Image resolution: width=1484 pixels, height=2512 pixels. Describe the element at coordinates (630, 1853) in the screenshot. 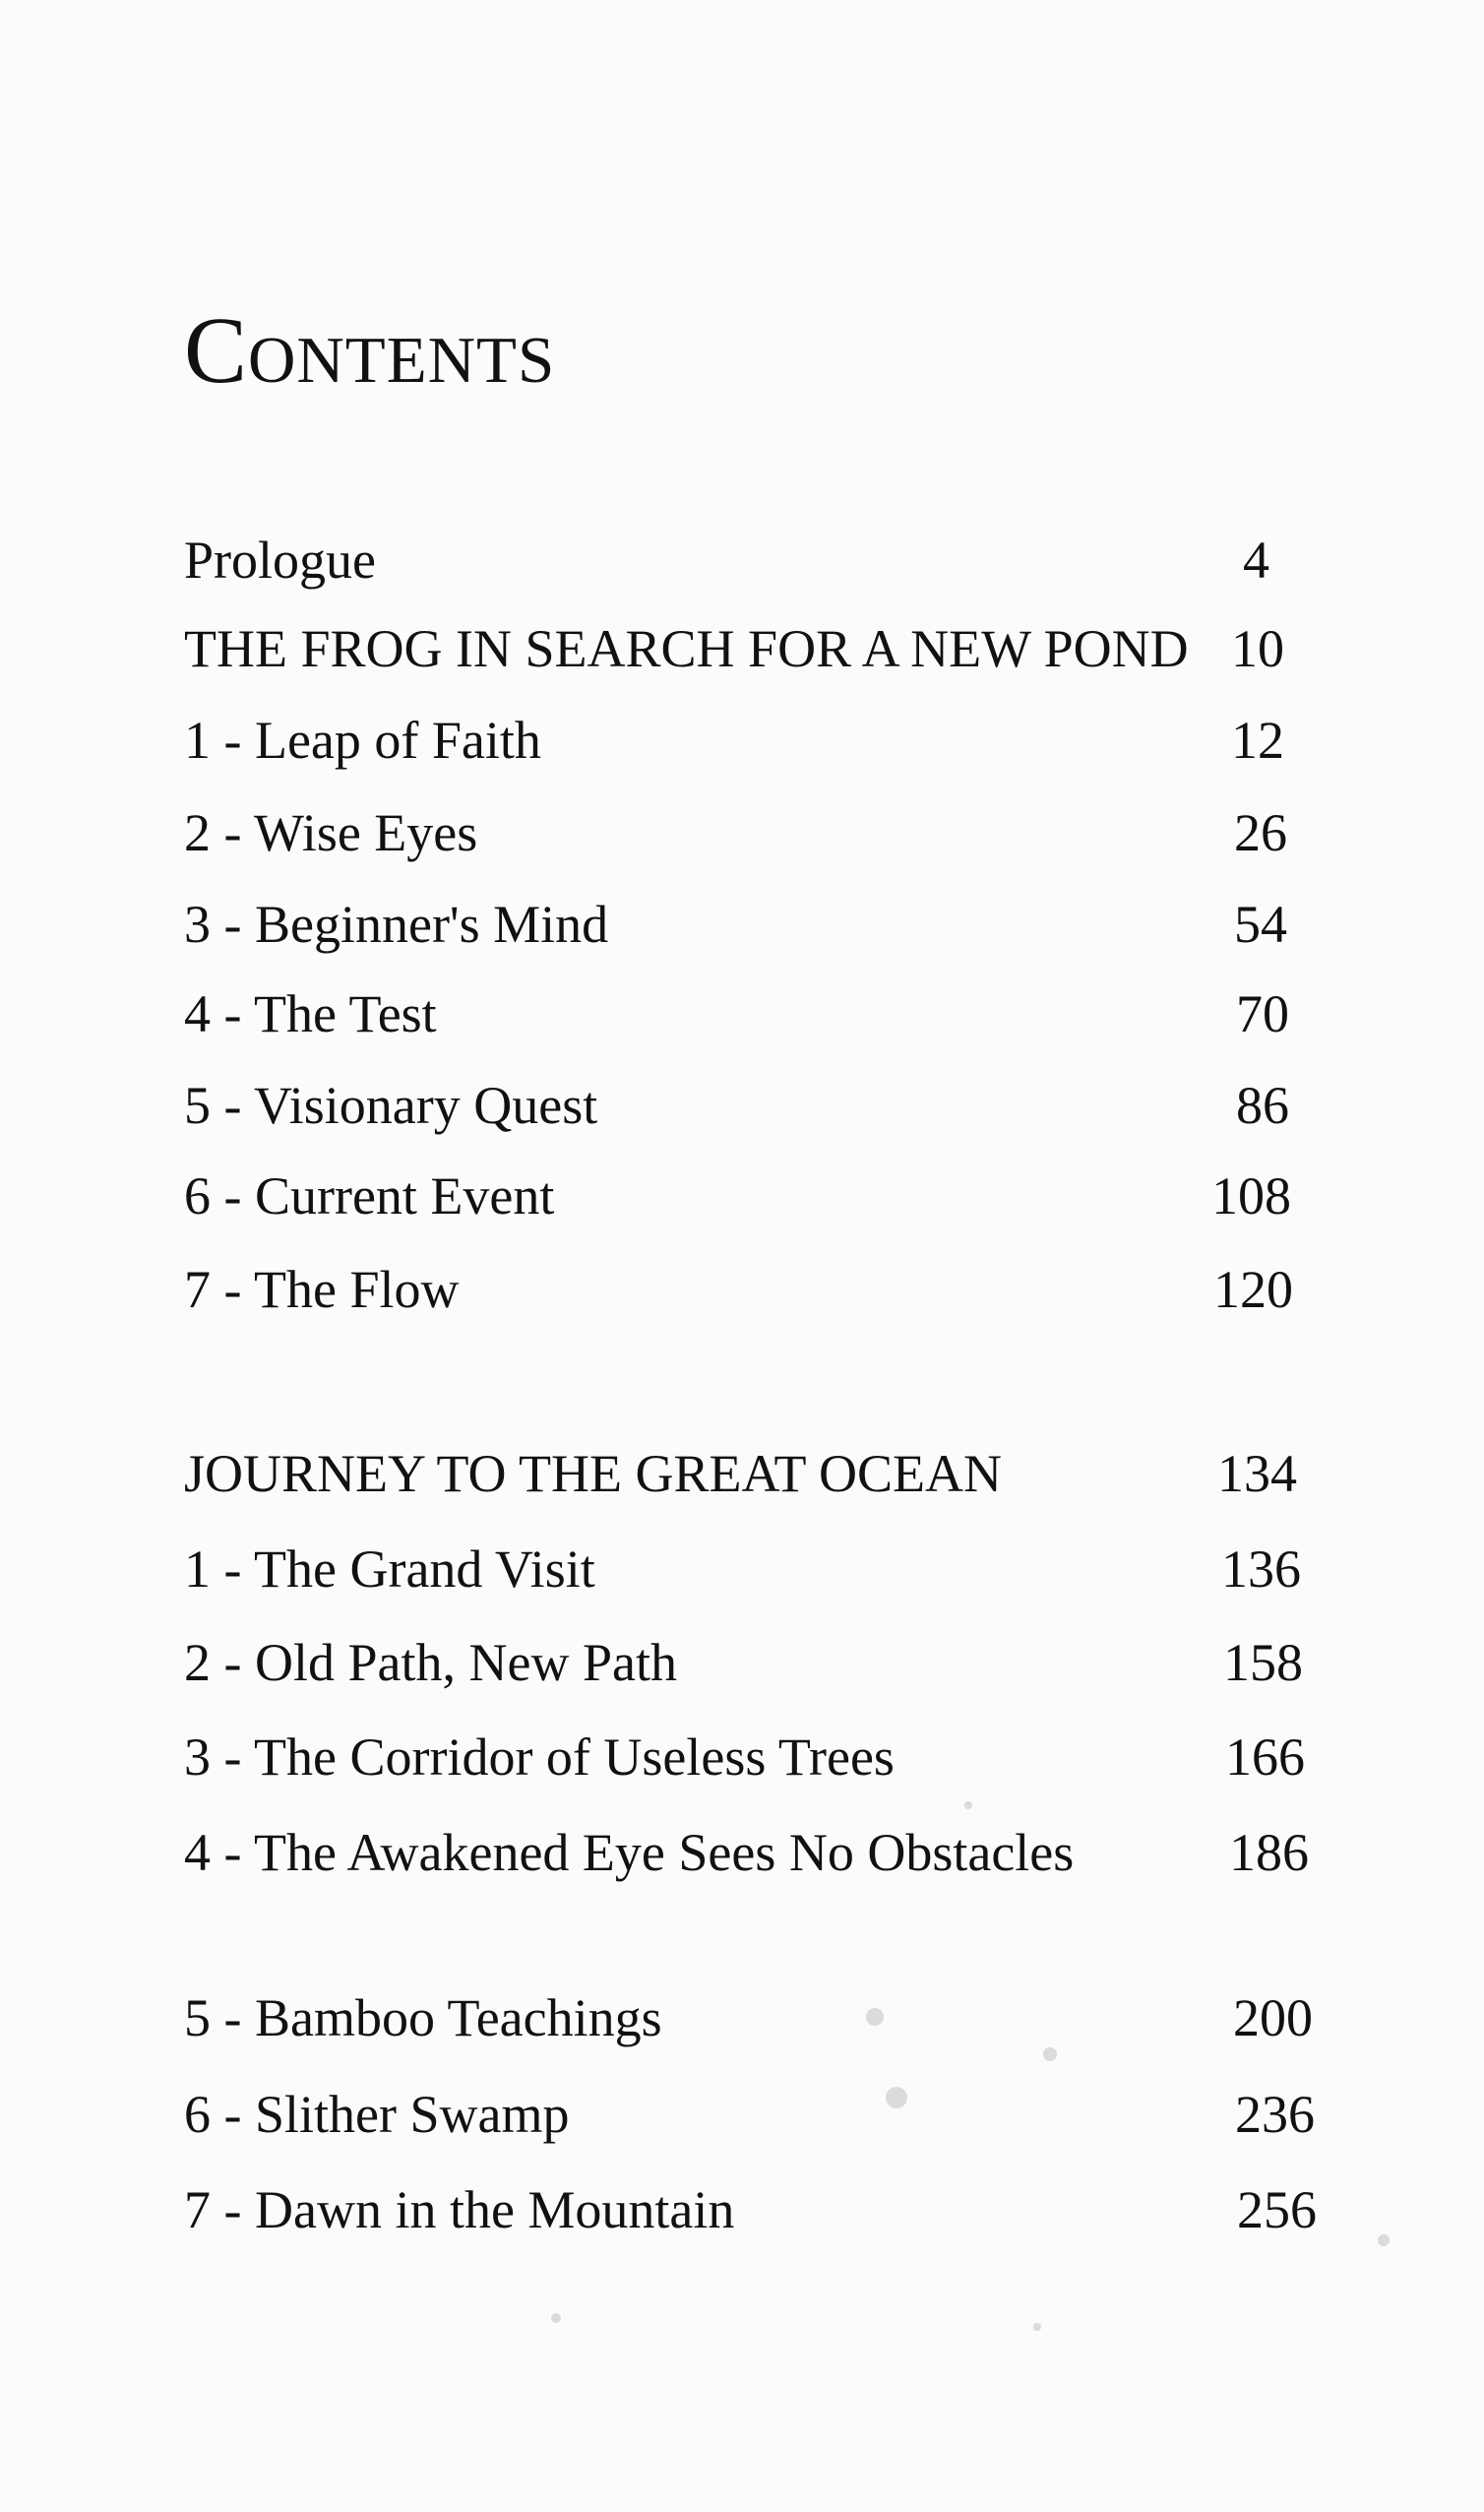

I see `toc-entry-title: 4 - The Awakened Eye Sees No Obstacles` at that location.